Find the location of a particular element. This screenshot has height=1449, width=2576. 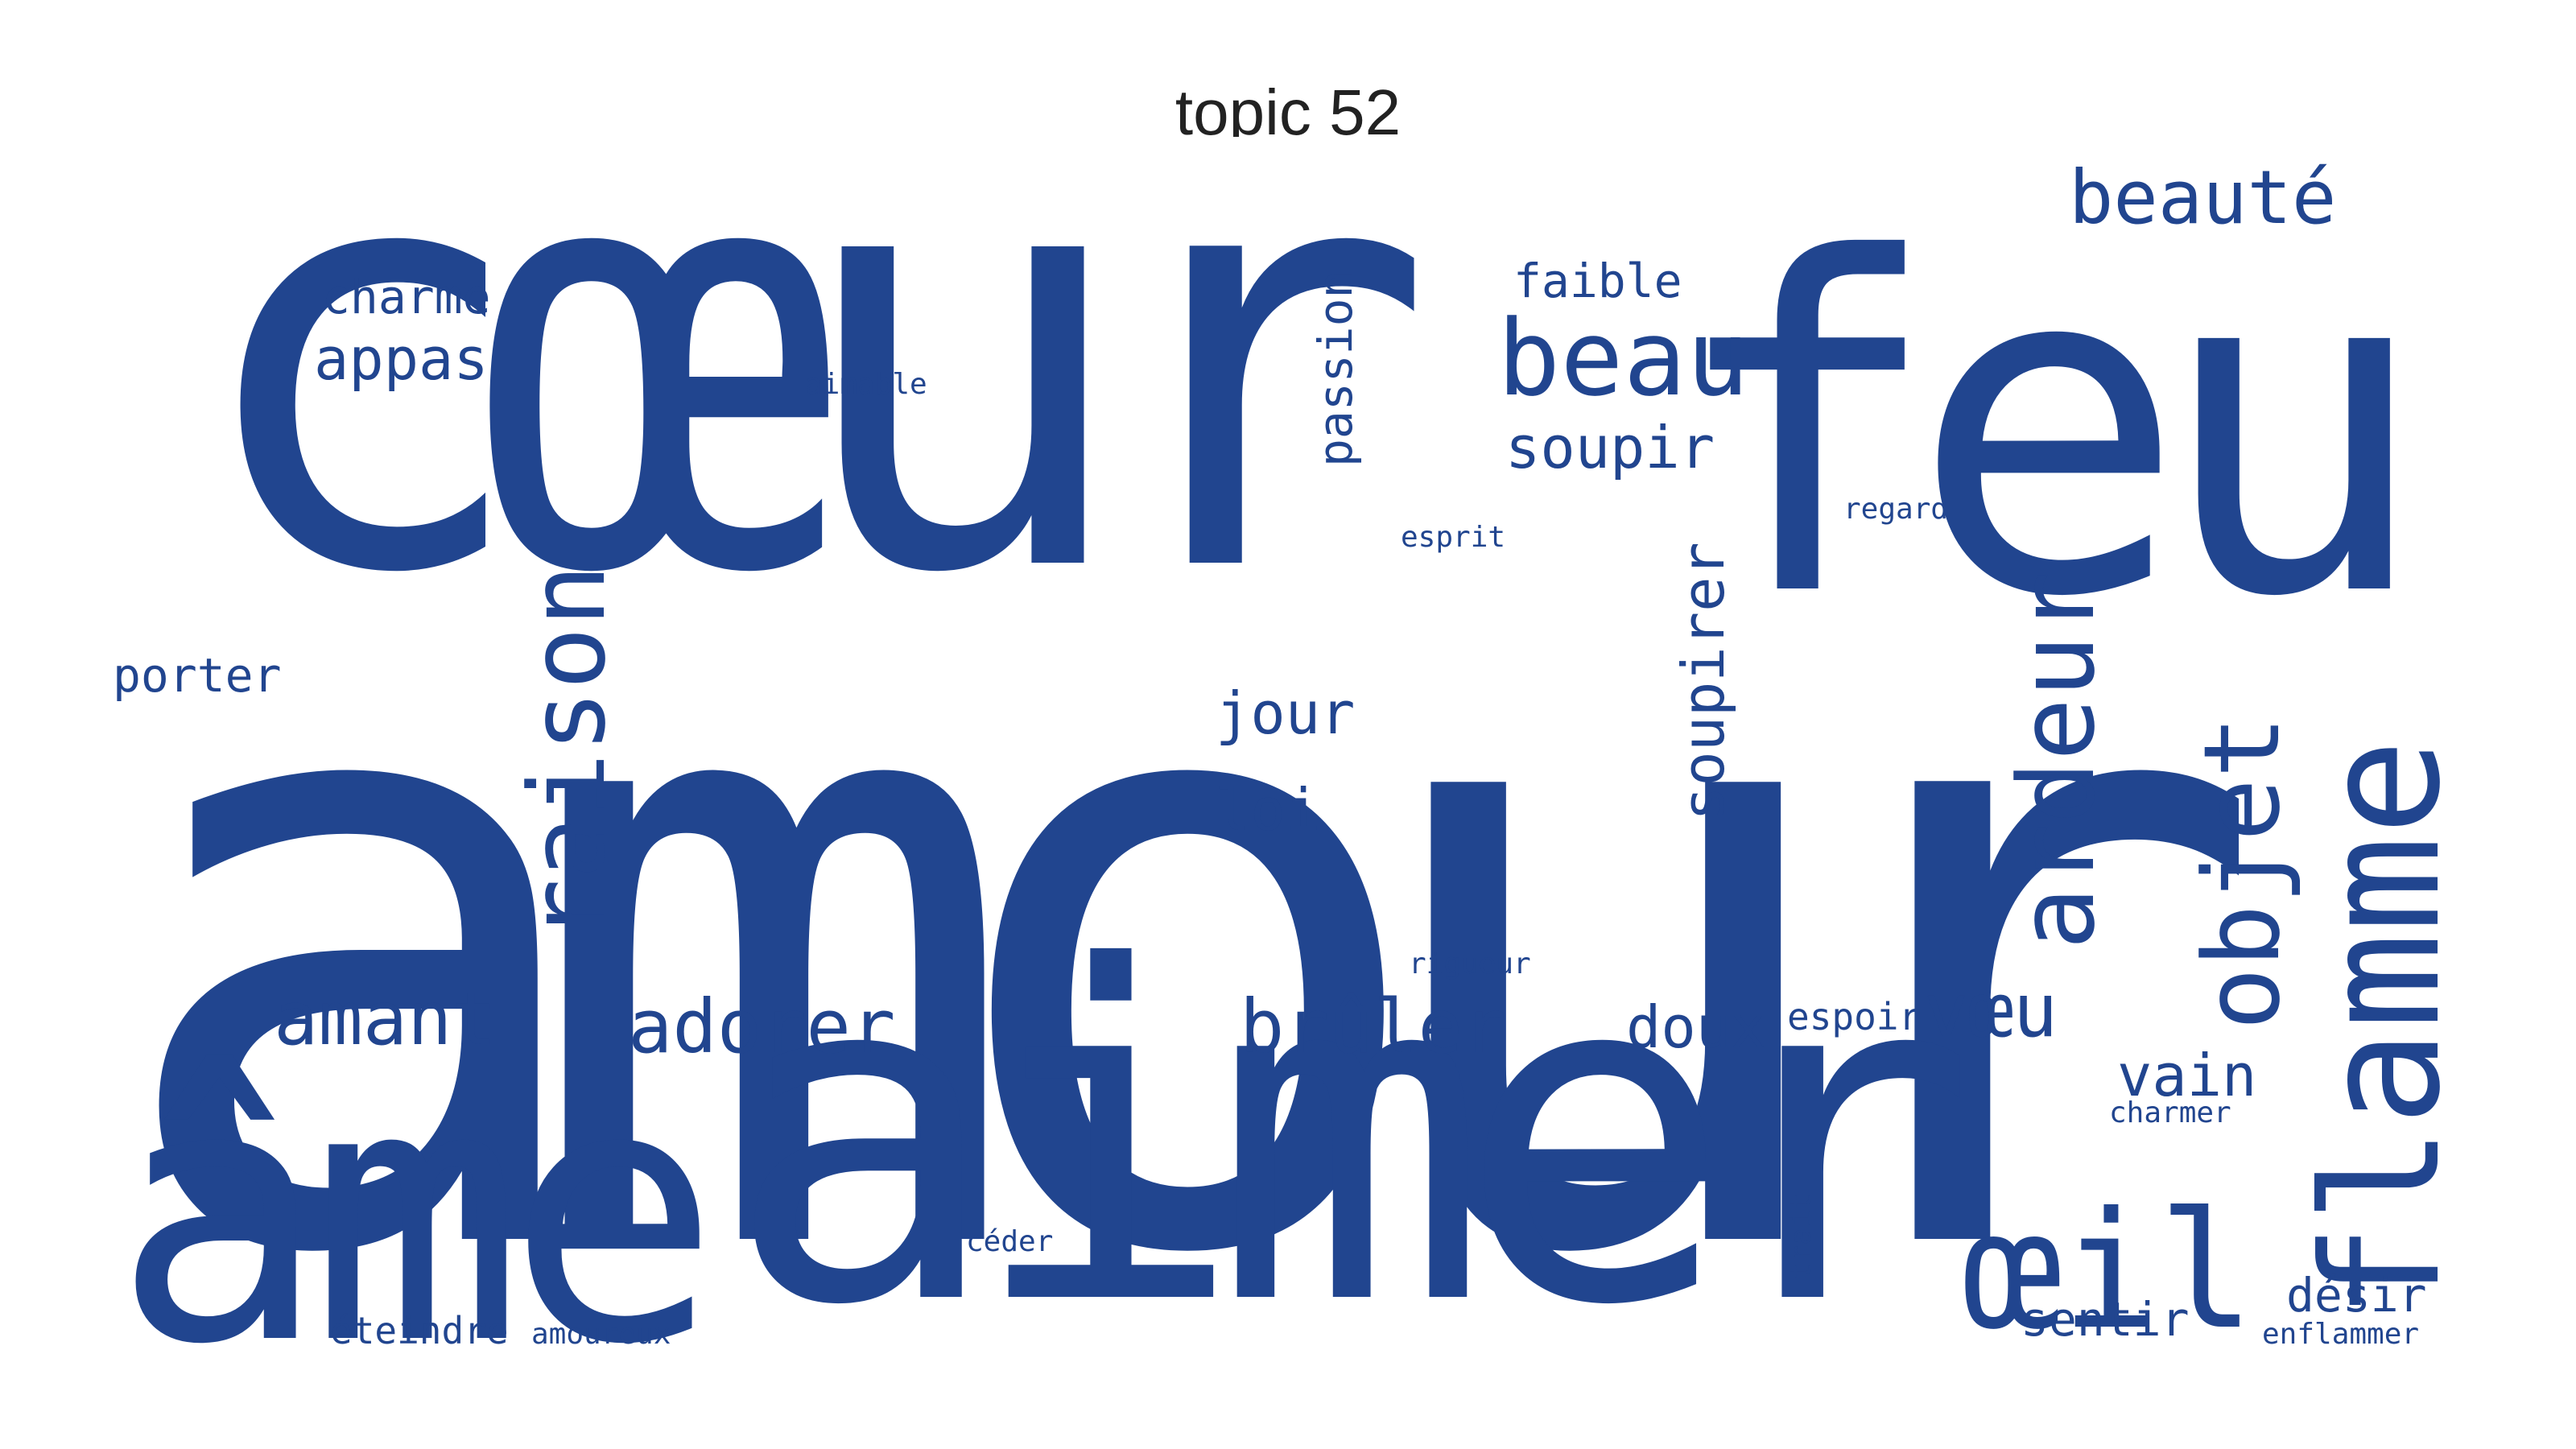

word-flamme: flamme is located at coordinates (2382, 1029).